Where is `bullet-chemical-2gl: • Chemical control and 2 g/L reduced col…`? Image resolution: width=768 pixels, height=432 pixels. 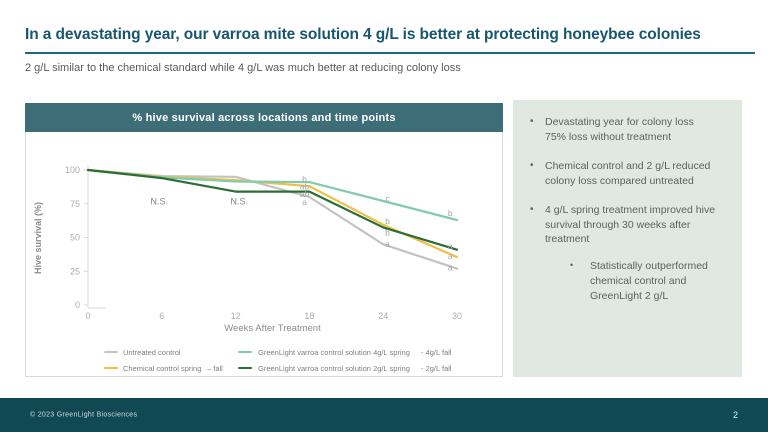
bullet-chemical-2gl: • Chemical control and 2 g/L reduced col… is located at coordinates (630, 174).